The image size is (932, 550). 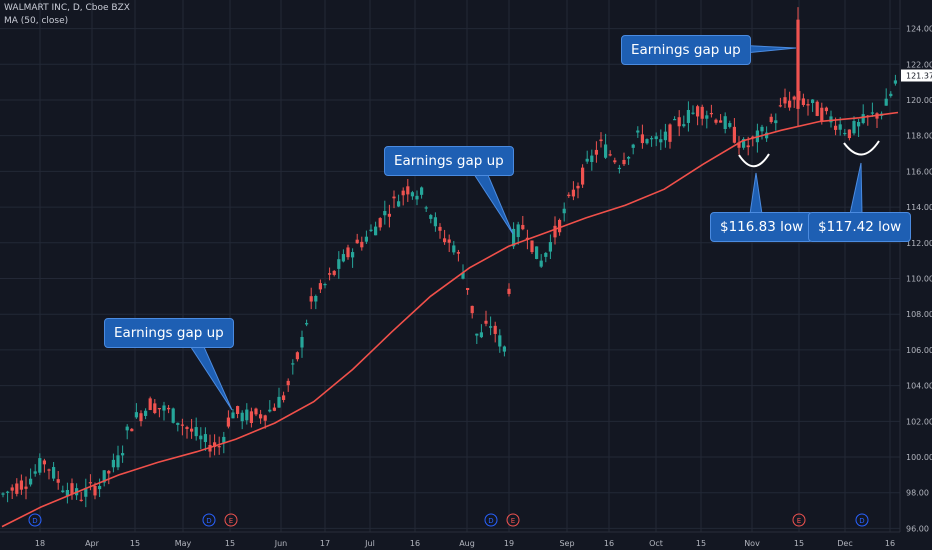 What do you see at coordinates (919, 278) in the screenshot?
I see `price-tick-label: 110.00` at bounding box center [919, 278].